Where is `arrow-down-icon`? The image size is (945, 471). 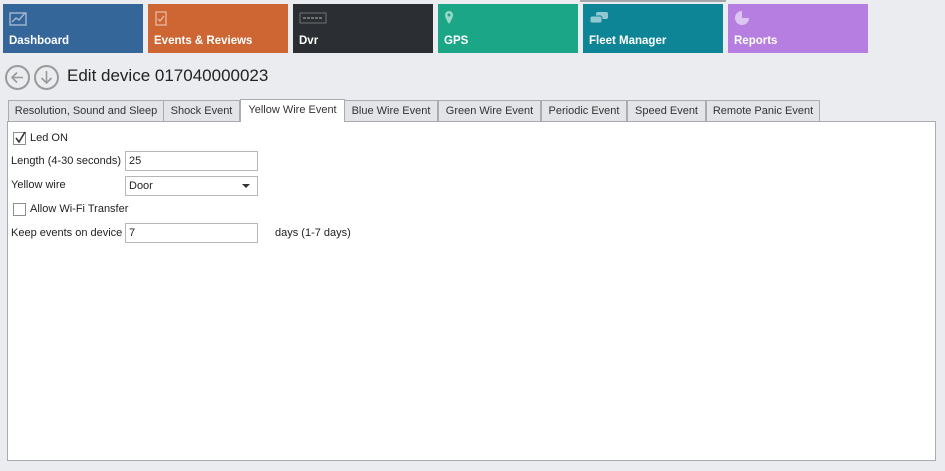
arrow-down-icon is located at coordinates (46, 78).